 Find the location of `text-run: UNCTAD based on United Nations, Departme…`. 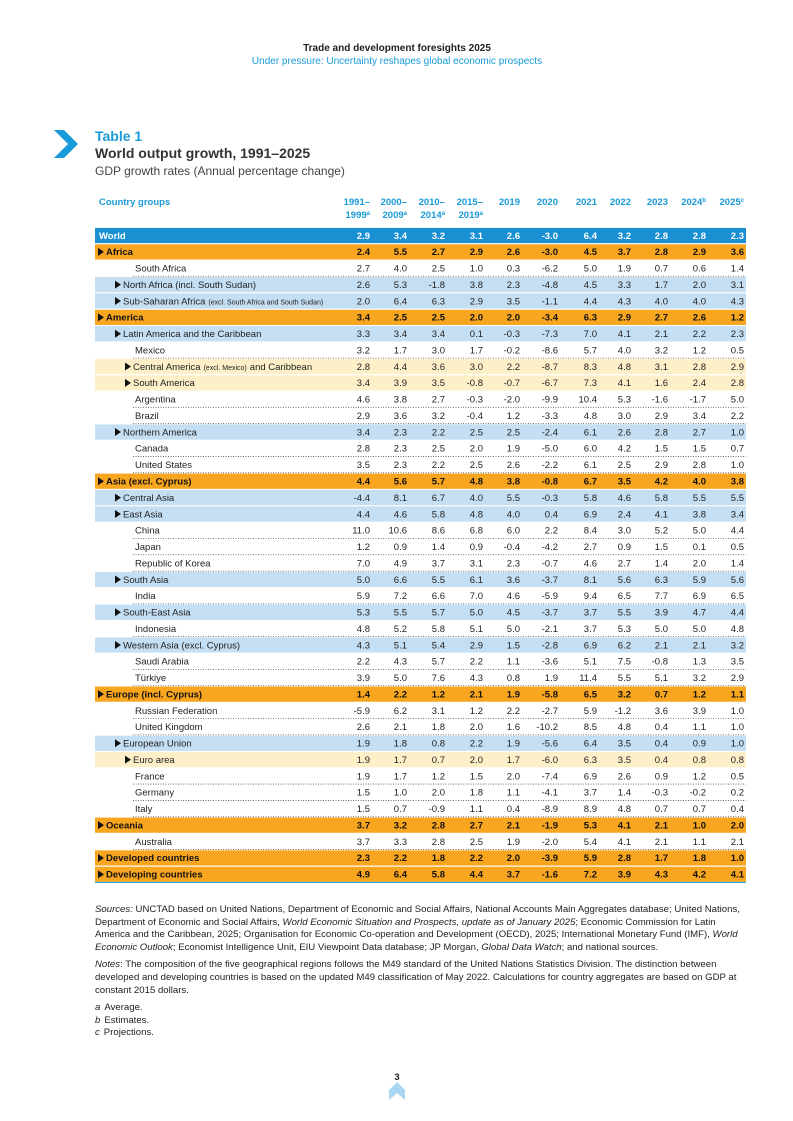

text-run: UNCTAD based on United Nations, Departme… is located at coordinates (417, 916).